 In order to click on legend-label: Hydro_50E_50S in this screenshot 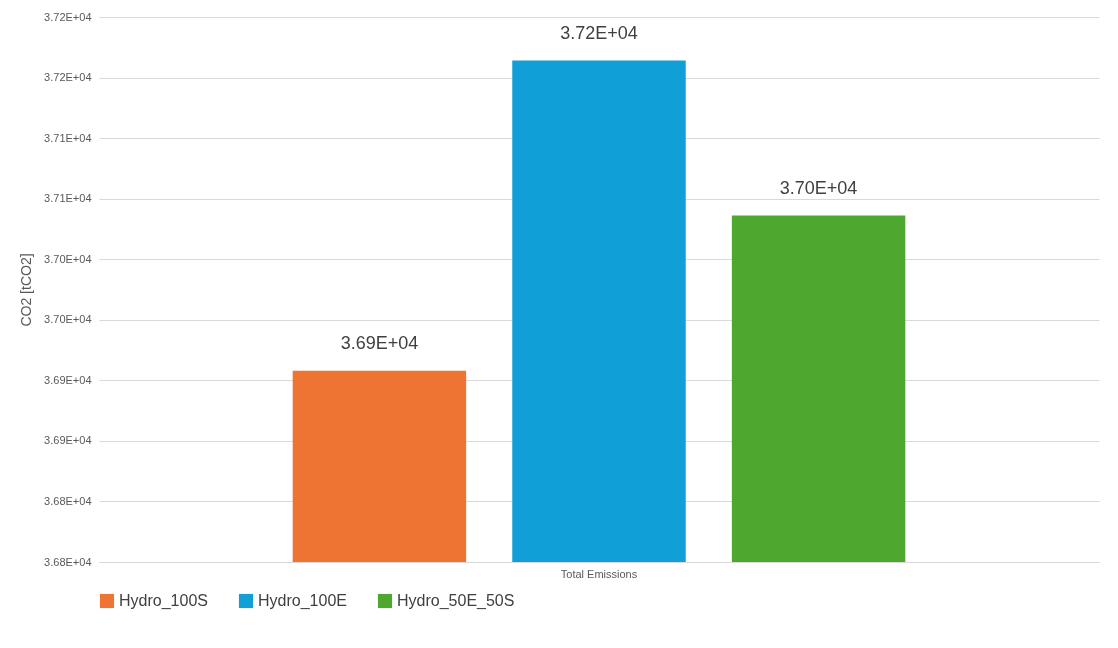, I will do `click(456, 601)`.